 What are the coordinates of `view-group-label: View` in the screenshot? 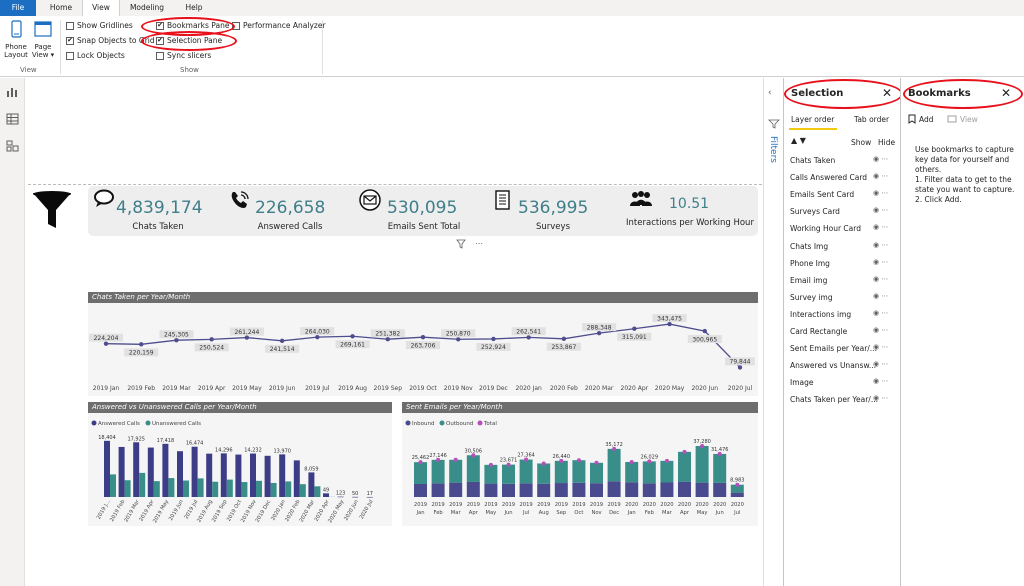 It's located at (28, 70).